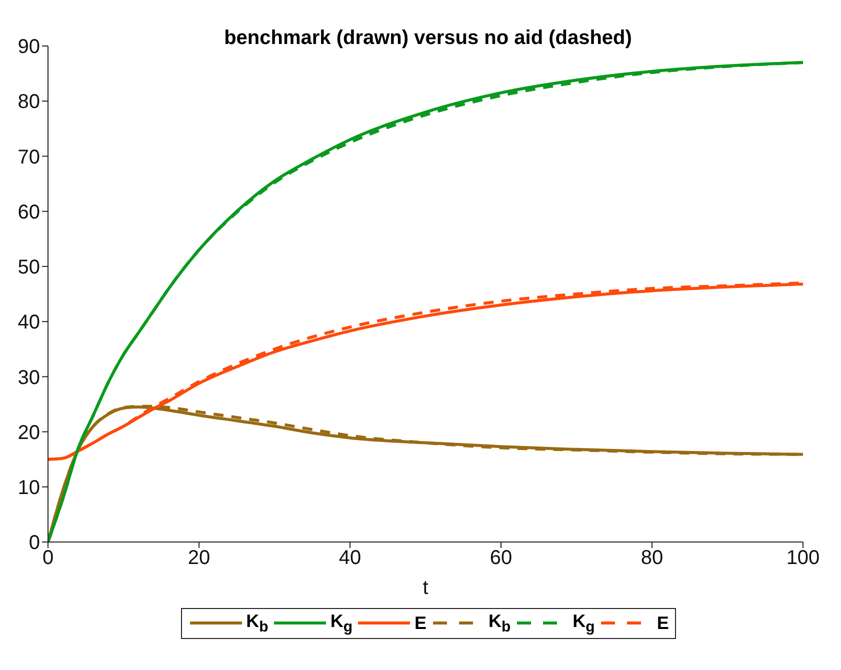 This screenshot has width=841, height=670. What do you see at coordinates (501, 558) in the screenshot?
I see `x-tick-label: 60` at bounding box center [501, 558].